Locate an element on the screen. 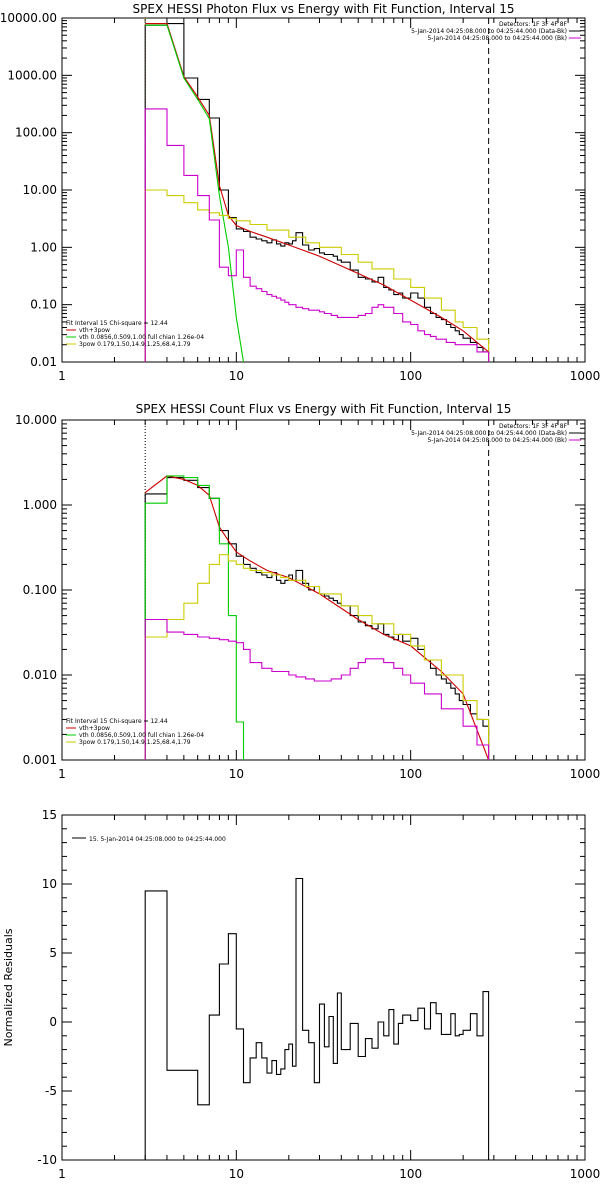 The width and height of the screenshot is (600, 1200). y-tick-label: 0 is located at coordinates (53, 1022).